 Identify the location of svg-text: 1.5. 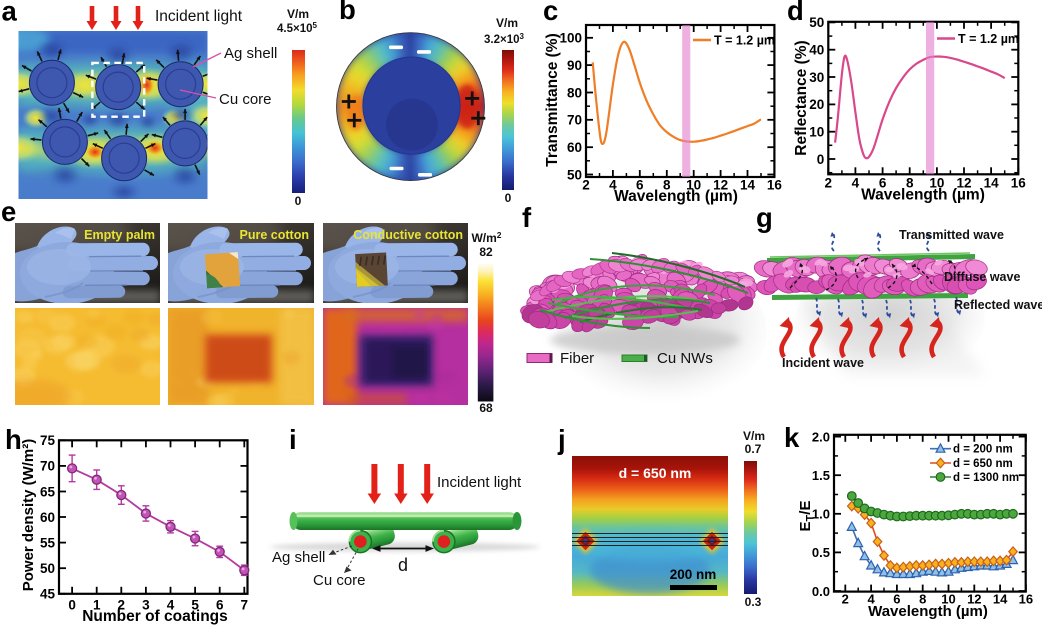
(821, 475).